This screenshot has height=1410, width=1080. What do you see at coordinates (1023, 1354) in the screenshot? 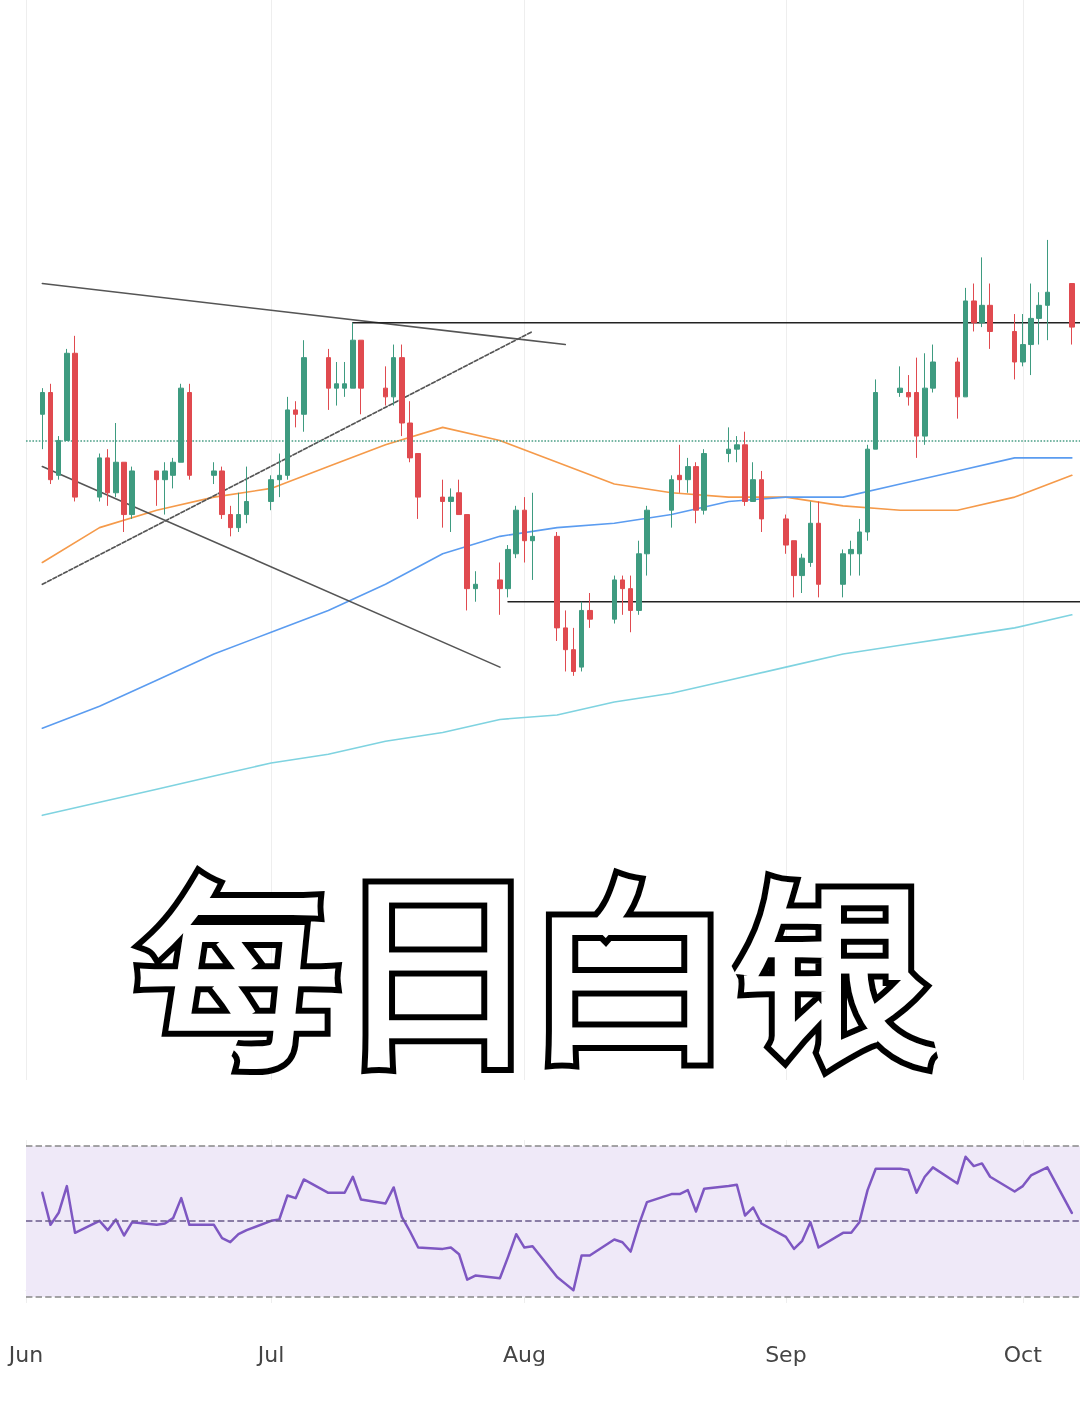
I see `x-tick-label: Oct` at bounding box center [1023, 1354].